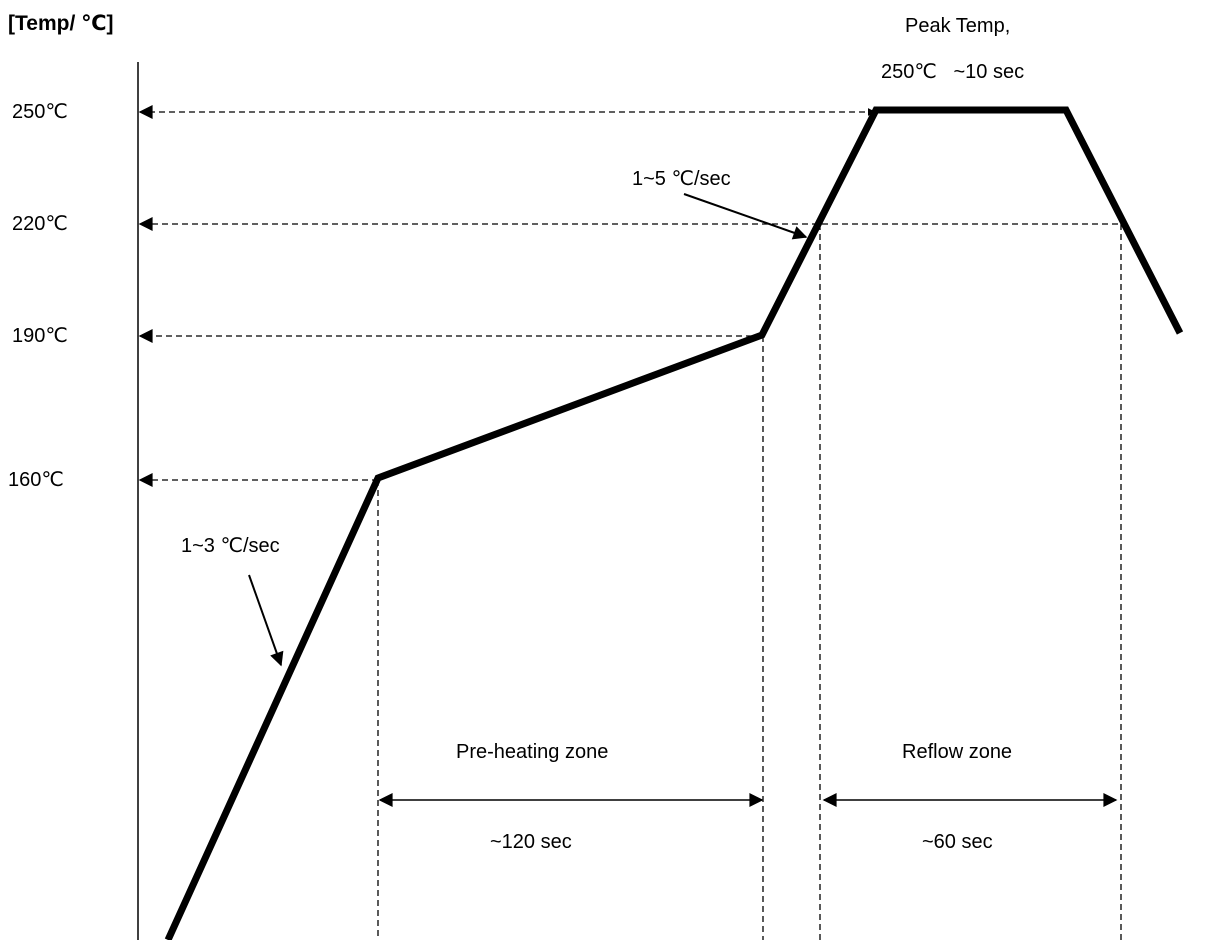 Image resolution: width=1232 pixels, height=940 pixels. Describe the element at coordinates (952, 72) in the screenshot. I see `peak-detail: 250℃ ~10 sec` at that location.